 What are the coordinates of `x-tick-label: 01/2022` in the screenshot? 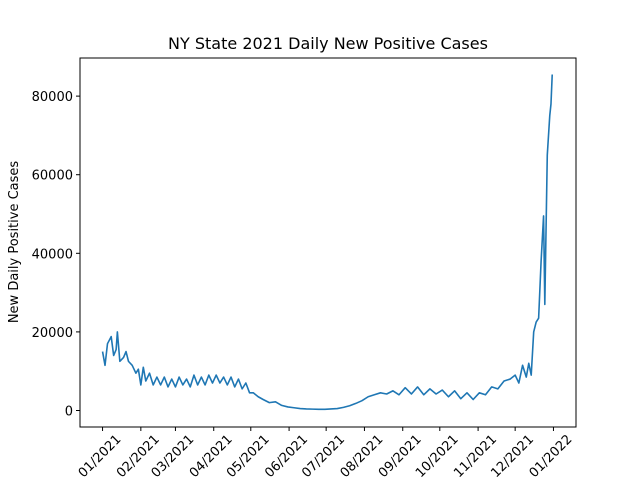 It's located at (551, 456).